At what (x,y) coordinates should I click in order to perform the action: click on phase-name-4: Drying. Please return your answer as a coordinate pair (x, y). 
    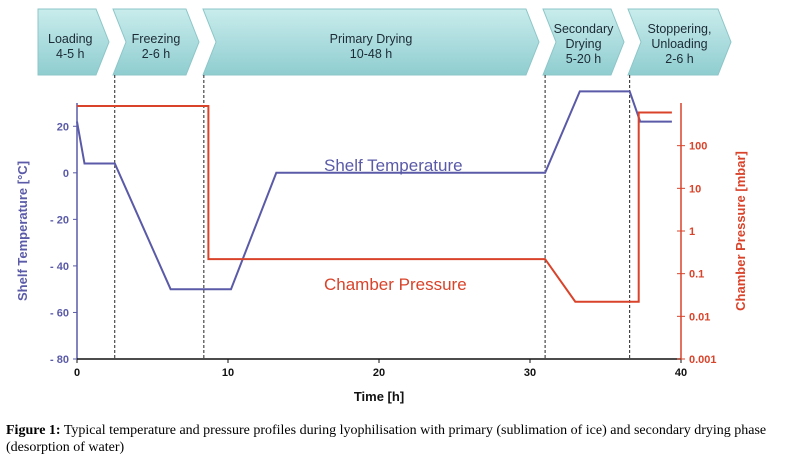
    Looking at the image, I should click on (583, 44).